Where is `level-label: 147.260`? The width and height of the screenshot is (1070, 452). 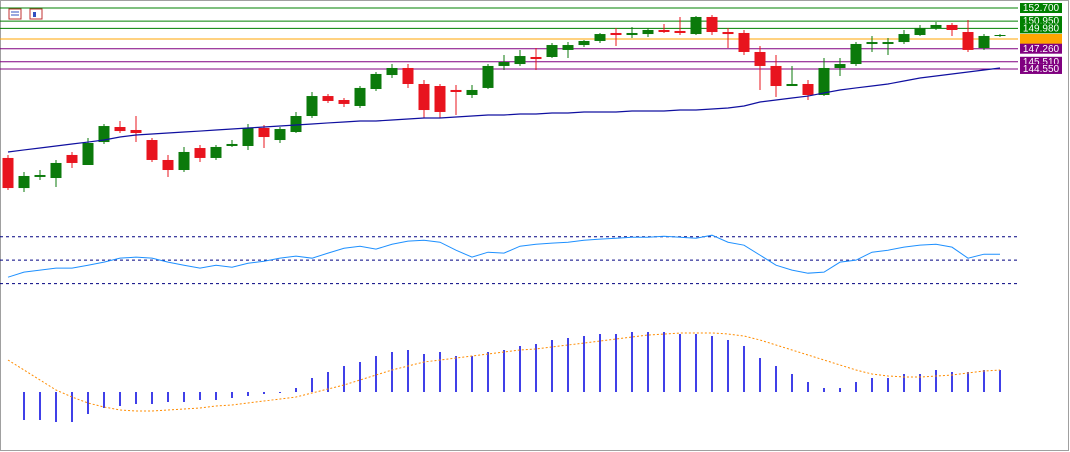 level-label: 147.260 is located at coordinates (1041, 49).